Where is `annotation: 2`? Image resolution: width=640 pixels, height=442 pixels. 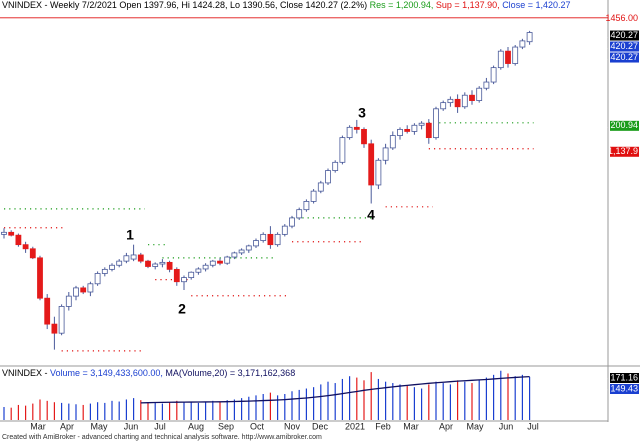
annotation: 2 is located at coordinates (182, 309).